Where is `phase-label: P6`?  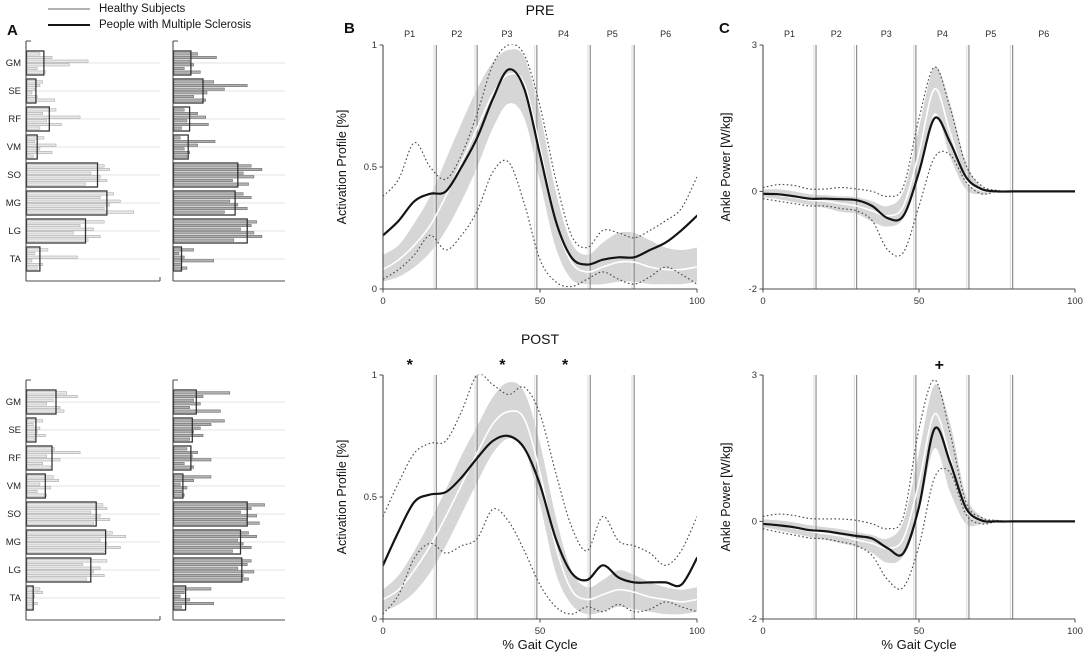
phase-label: P6 is located at coordinates (665, 34).